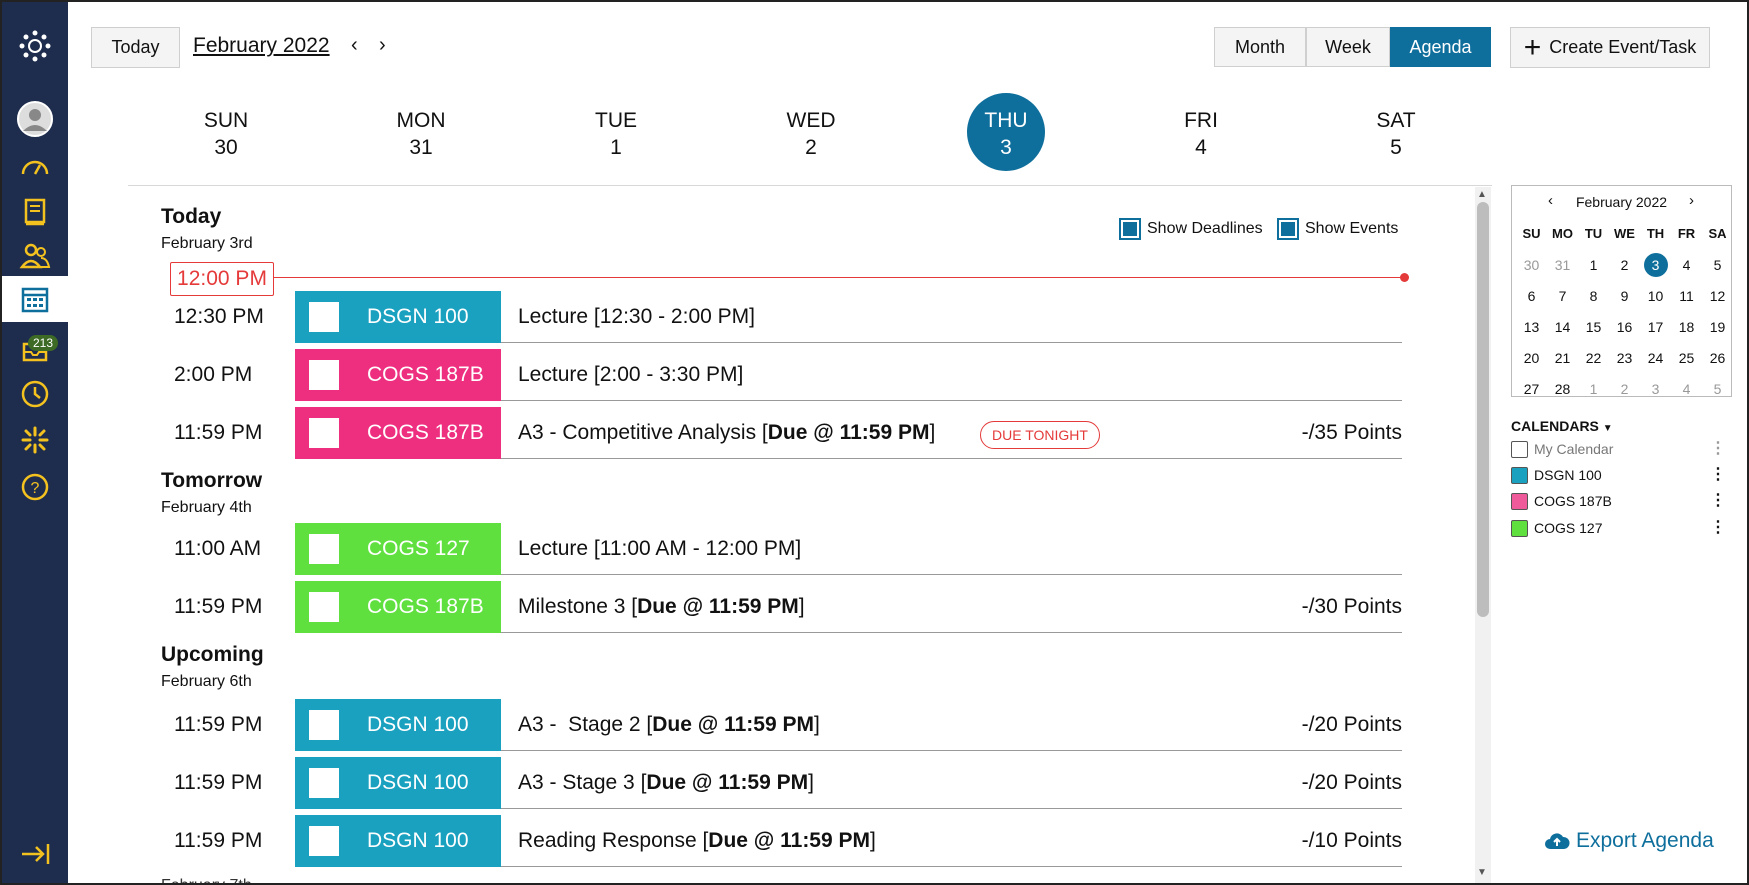 The height and width of the screenshot is (885, 1749). What do you see at coordinates (1562, 357) in the screenshot?
I see `mini-day-cell: 21` at bounding box center [1562, 357].